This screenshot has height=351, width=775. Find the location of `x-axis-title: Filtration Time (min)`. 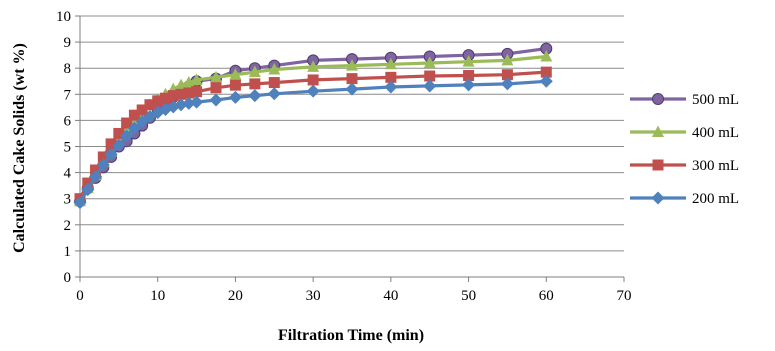

x-axis-title: Filtration Time (min) is located at coordinates (351, 335).